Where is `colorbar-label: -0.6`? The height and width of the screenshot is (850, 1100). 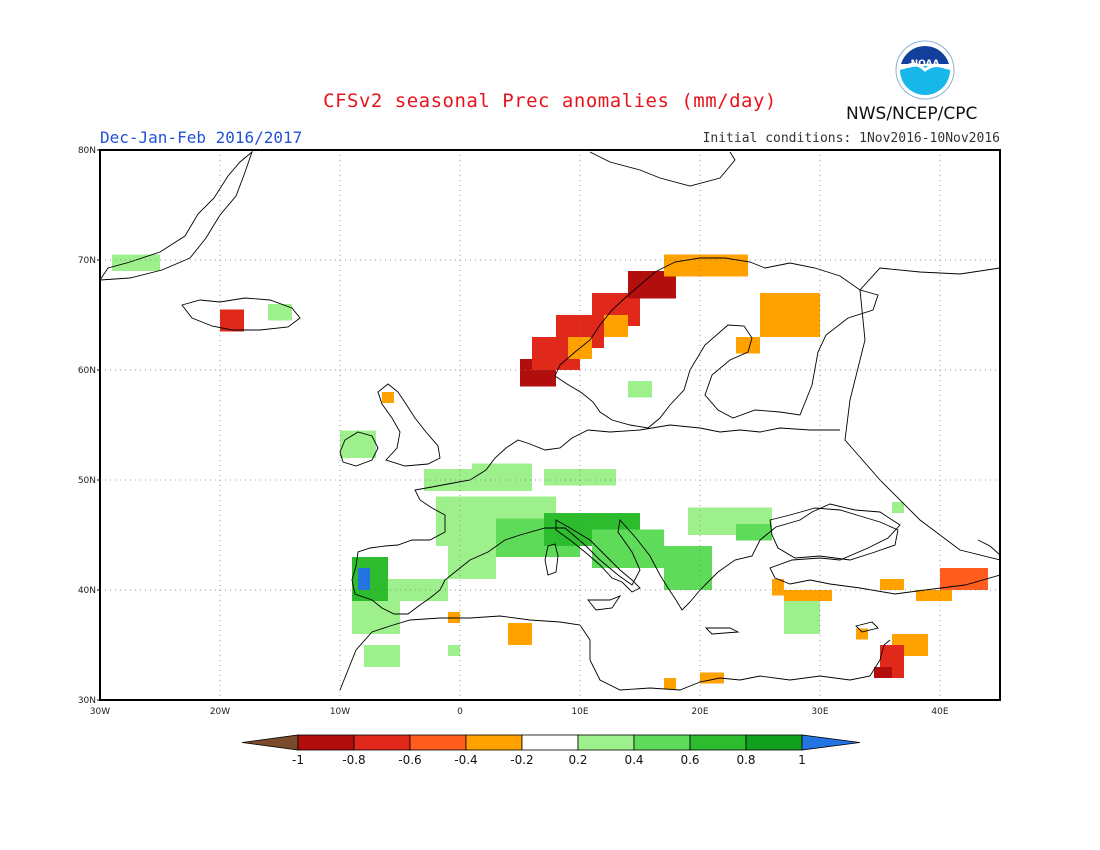 colorbar-label: -0.6 is located at coordinates (409, 760).